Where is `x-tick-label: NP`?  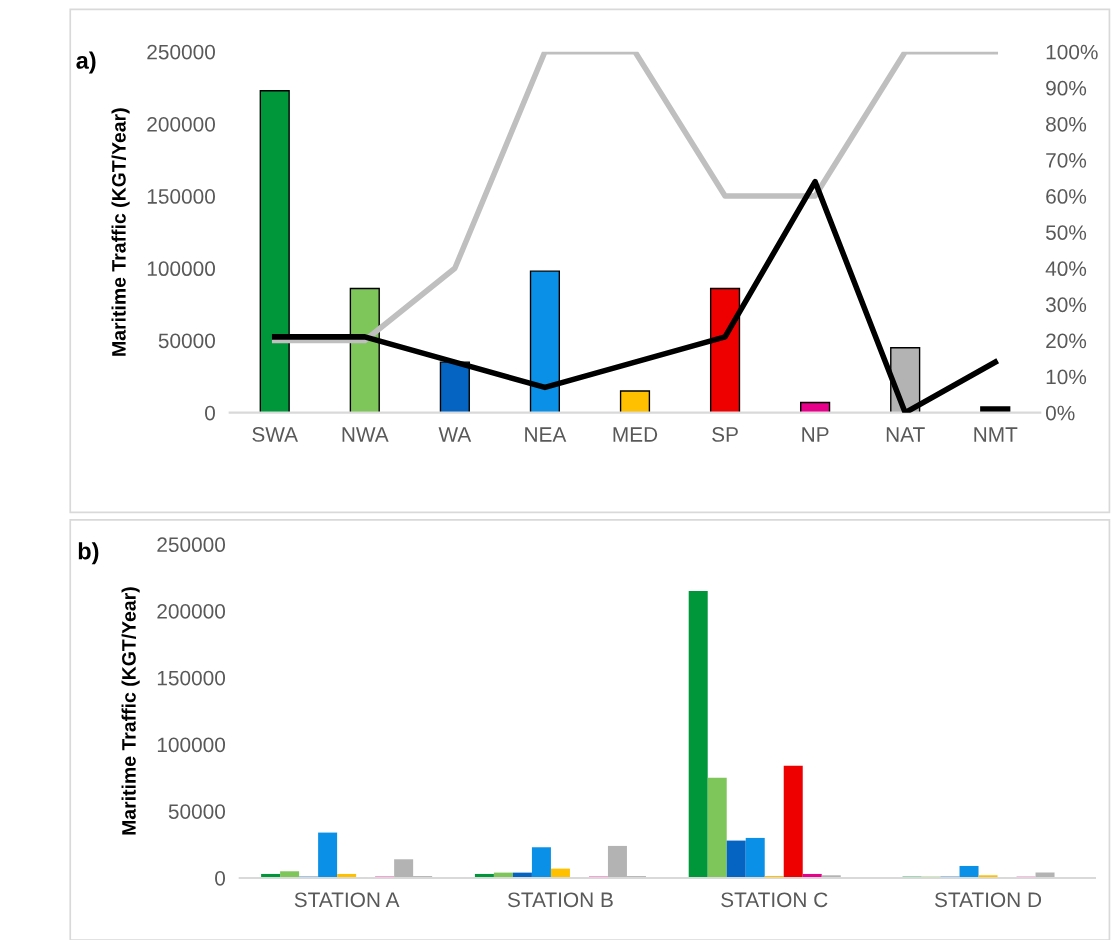 x-tick-label: NP is located at coordinates (815, 434).